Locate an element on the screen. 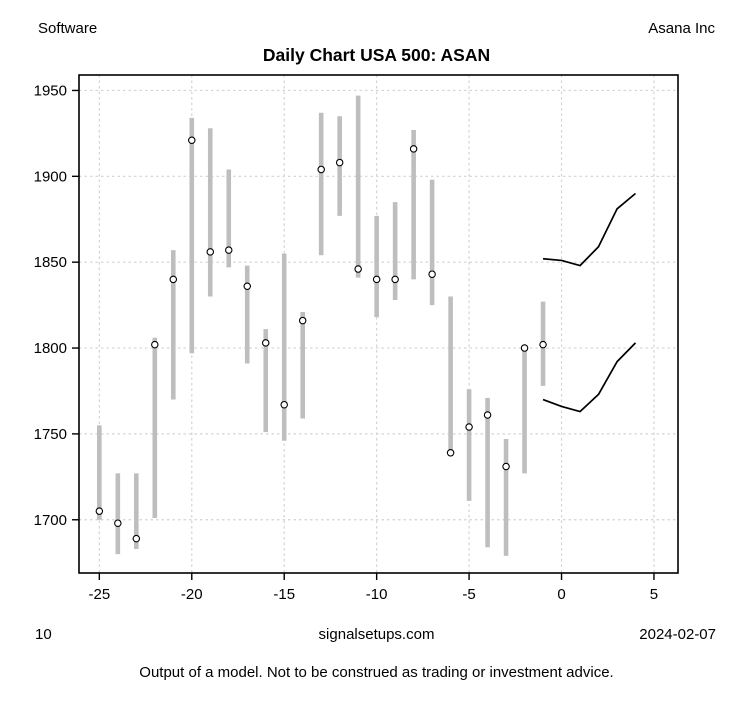 Image resolution: width=753 pixels, height=708 pixels. header-left-label: Software is located at coordinates (68, 28).